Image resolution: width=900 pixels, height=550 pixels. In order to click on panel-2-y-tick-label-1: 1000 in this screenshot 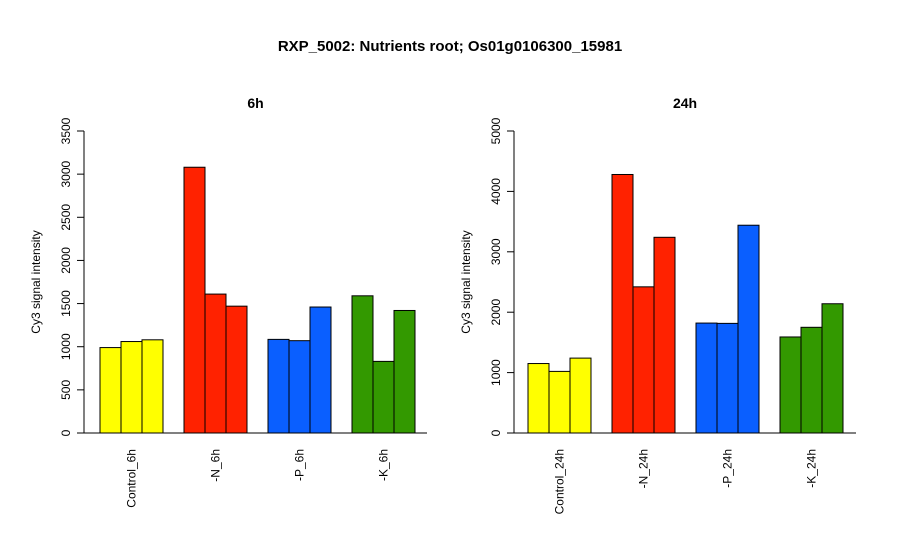, I will do `click(496, 372)`.